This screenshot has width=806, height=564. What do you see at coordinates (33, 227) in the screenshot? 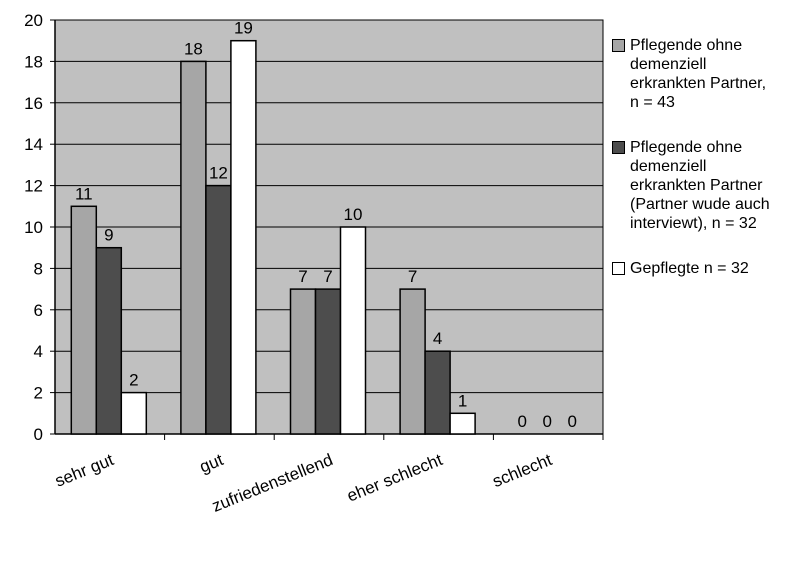
I see `y-tick-label: 10` at bounding box center [33, 227].